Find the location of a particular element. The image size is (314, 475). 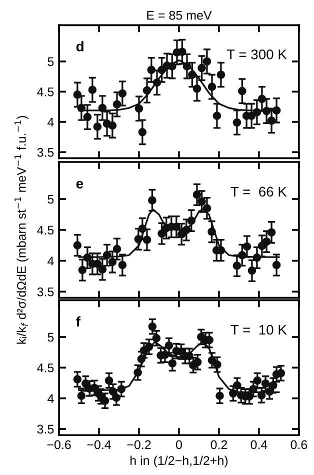

annotation: T = 300 K is located at coordinates (256, 54).